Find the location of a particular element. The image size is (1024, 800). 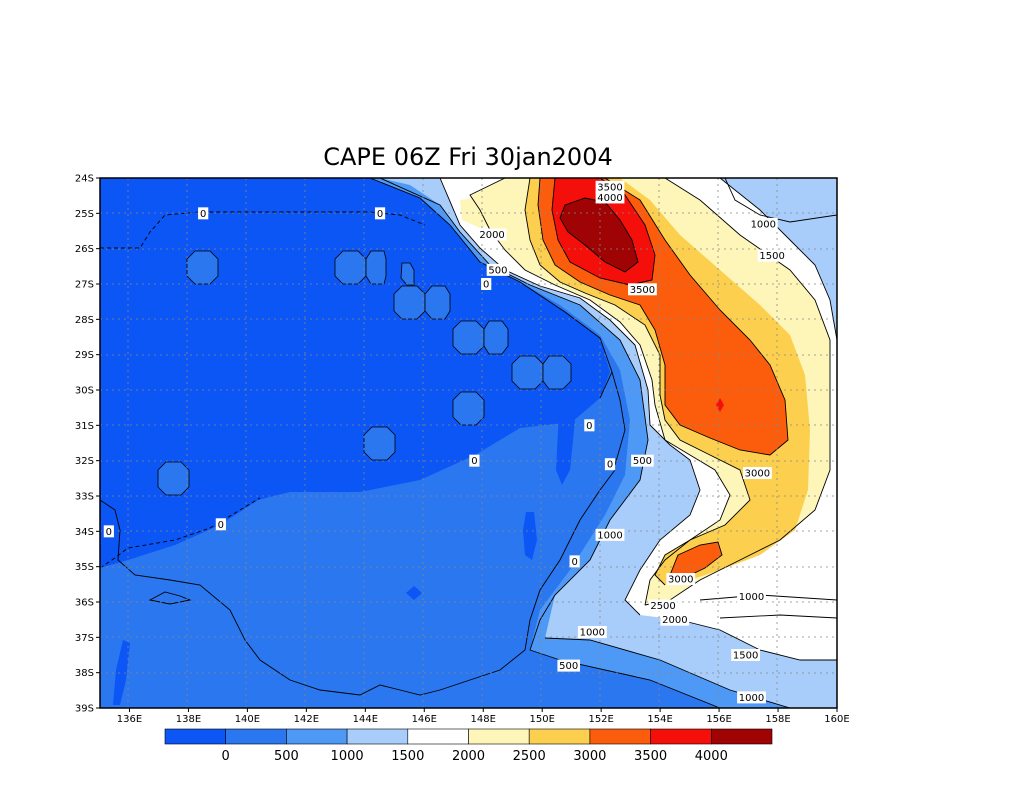

x-tick-label: 154E is located at coordinates (659, 719).